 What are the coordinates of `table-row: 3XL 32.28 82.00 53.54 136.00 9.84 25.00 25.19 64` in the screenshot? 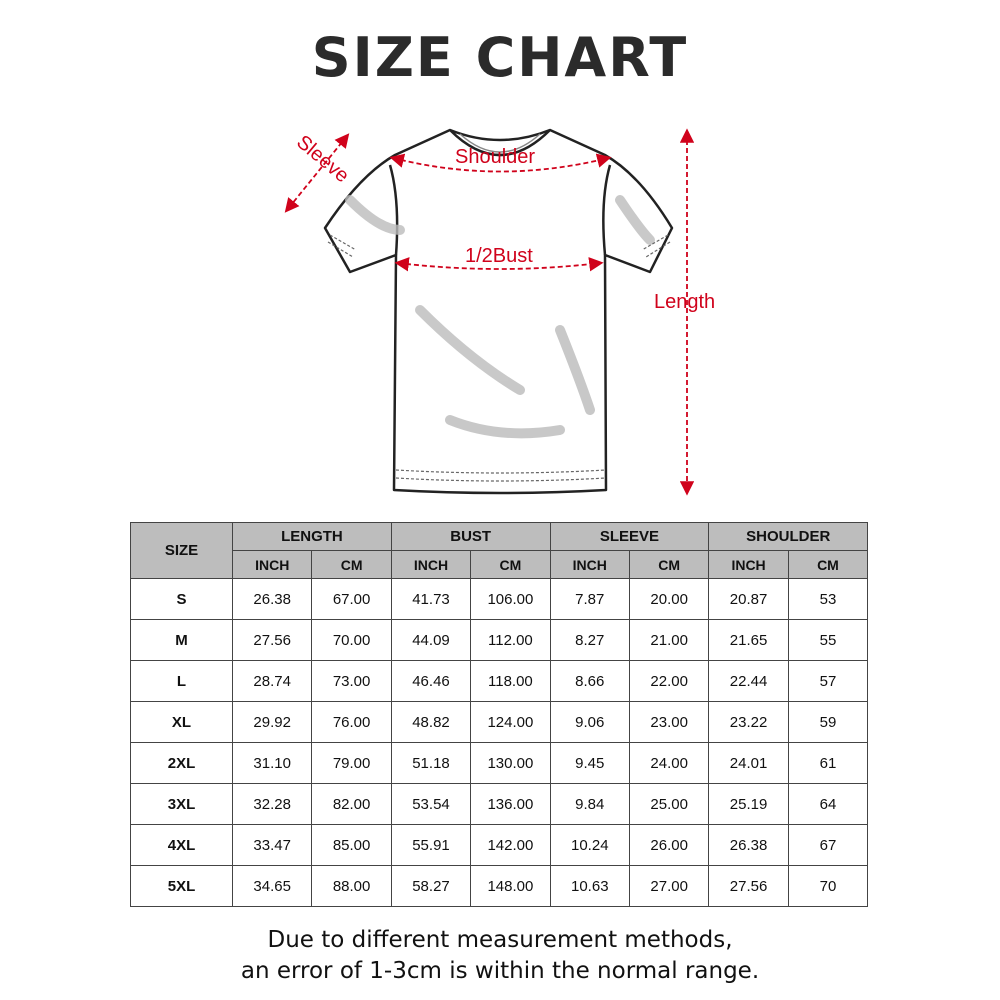 It's located at (499, 804).